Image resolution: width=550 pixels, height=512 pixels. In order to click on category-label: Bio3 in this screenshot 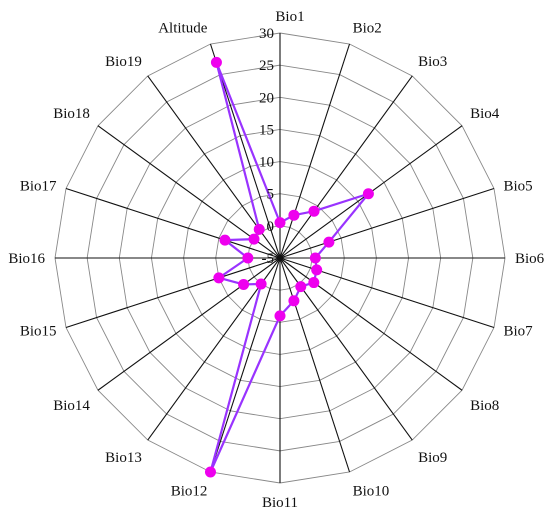, I will do `click(432, 62)`.